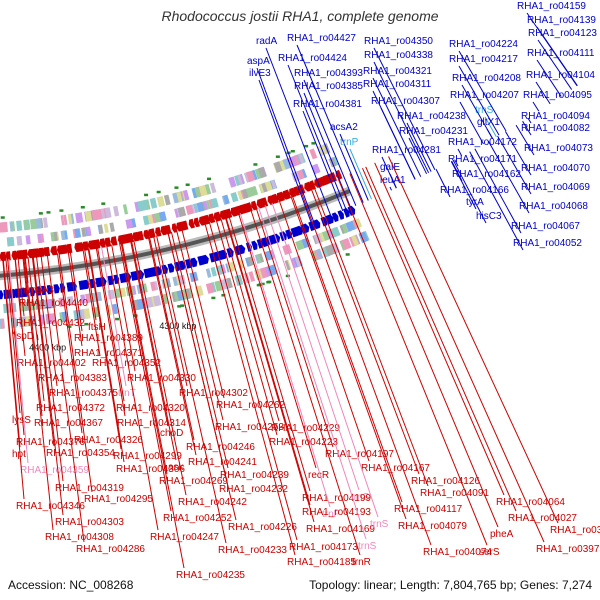 The width and height of the screenshot is (600, 600). Describe the element at coordinates (331, 514) in the screenshot. I see `reverse-gene-label: trnF` at that location.